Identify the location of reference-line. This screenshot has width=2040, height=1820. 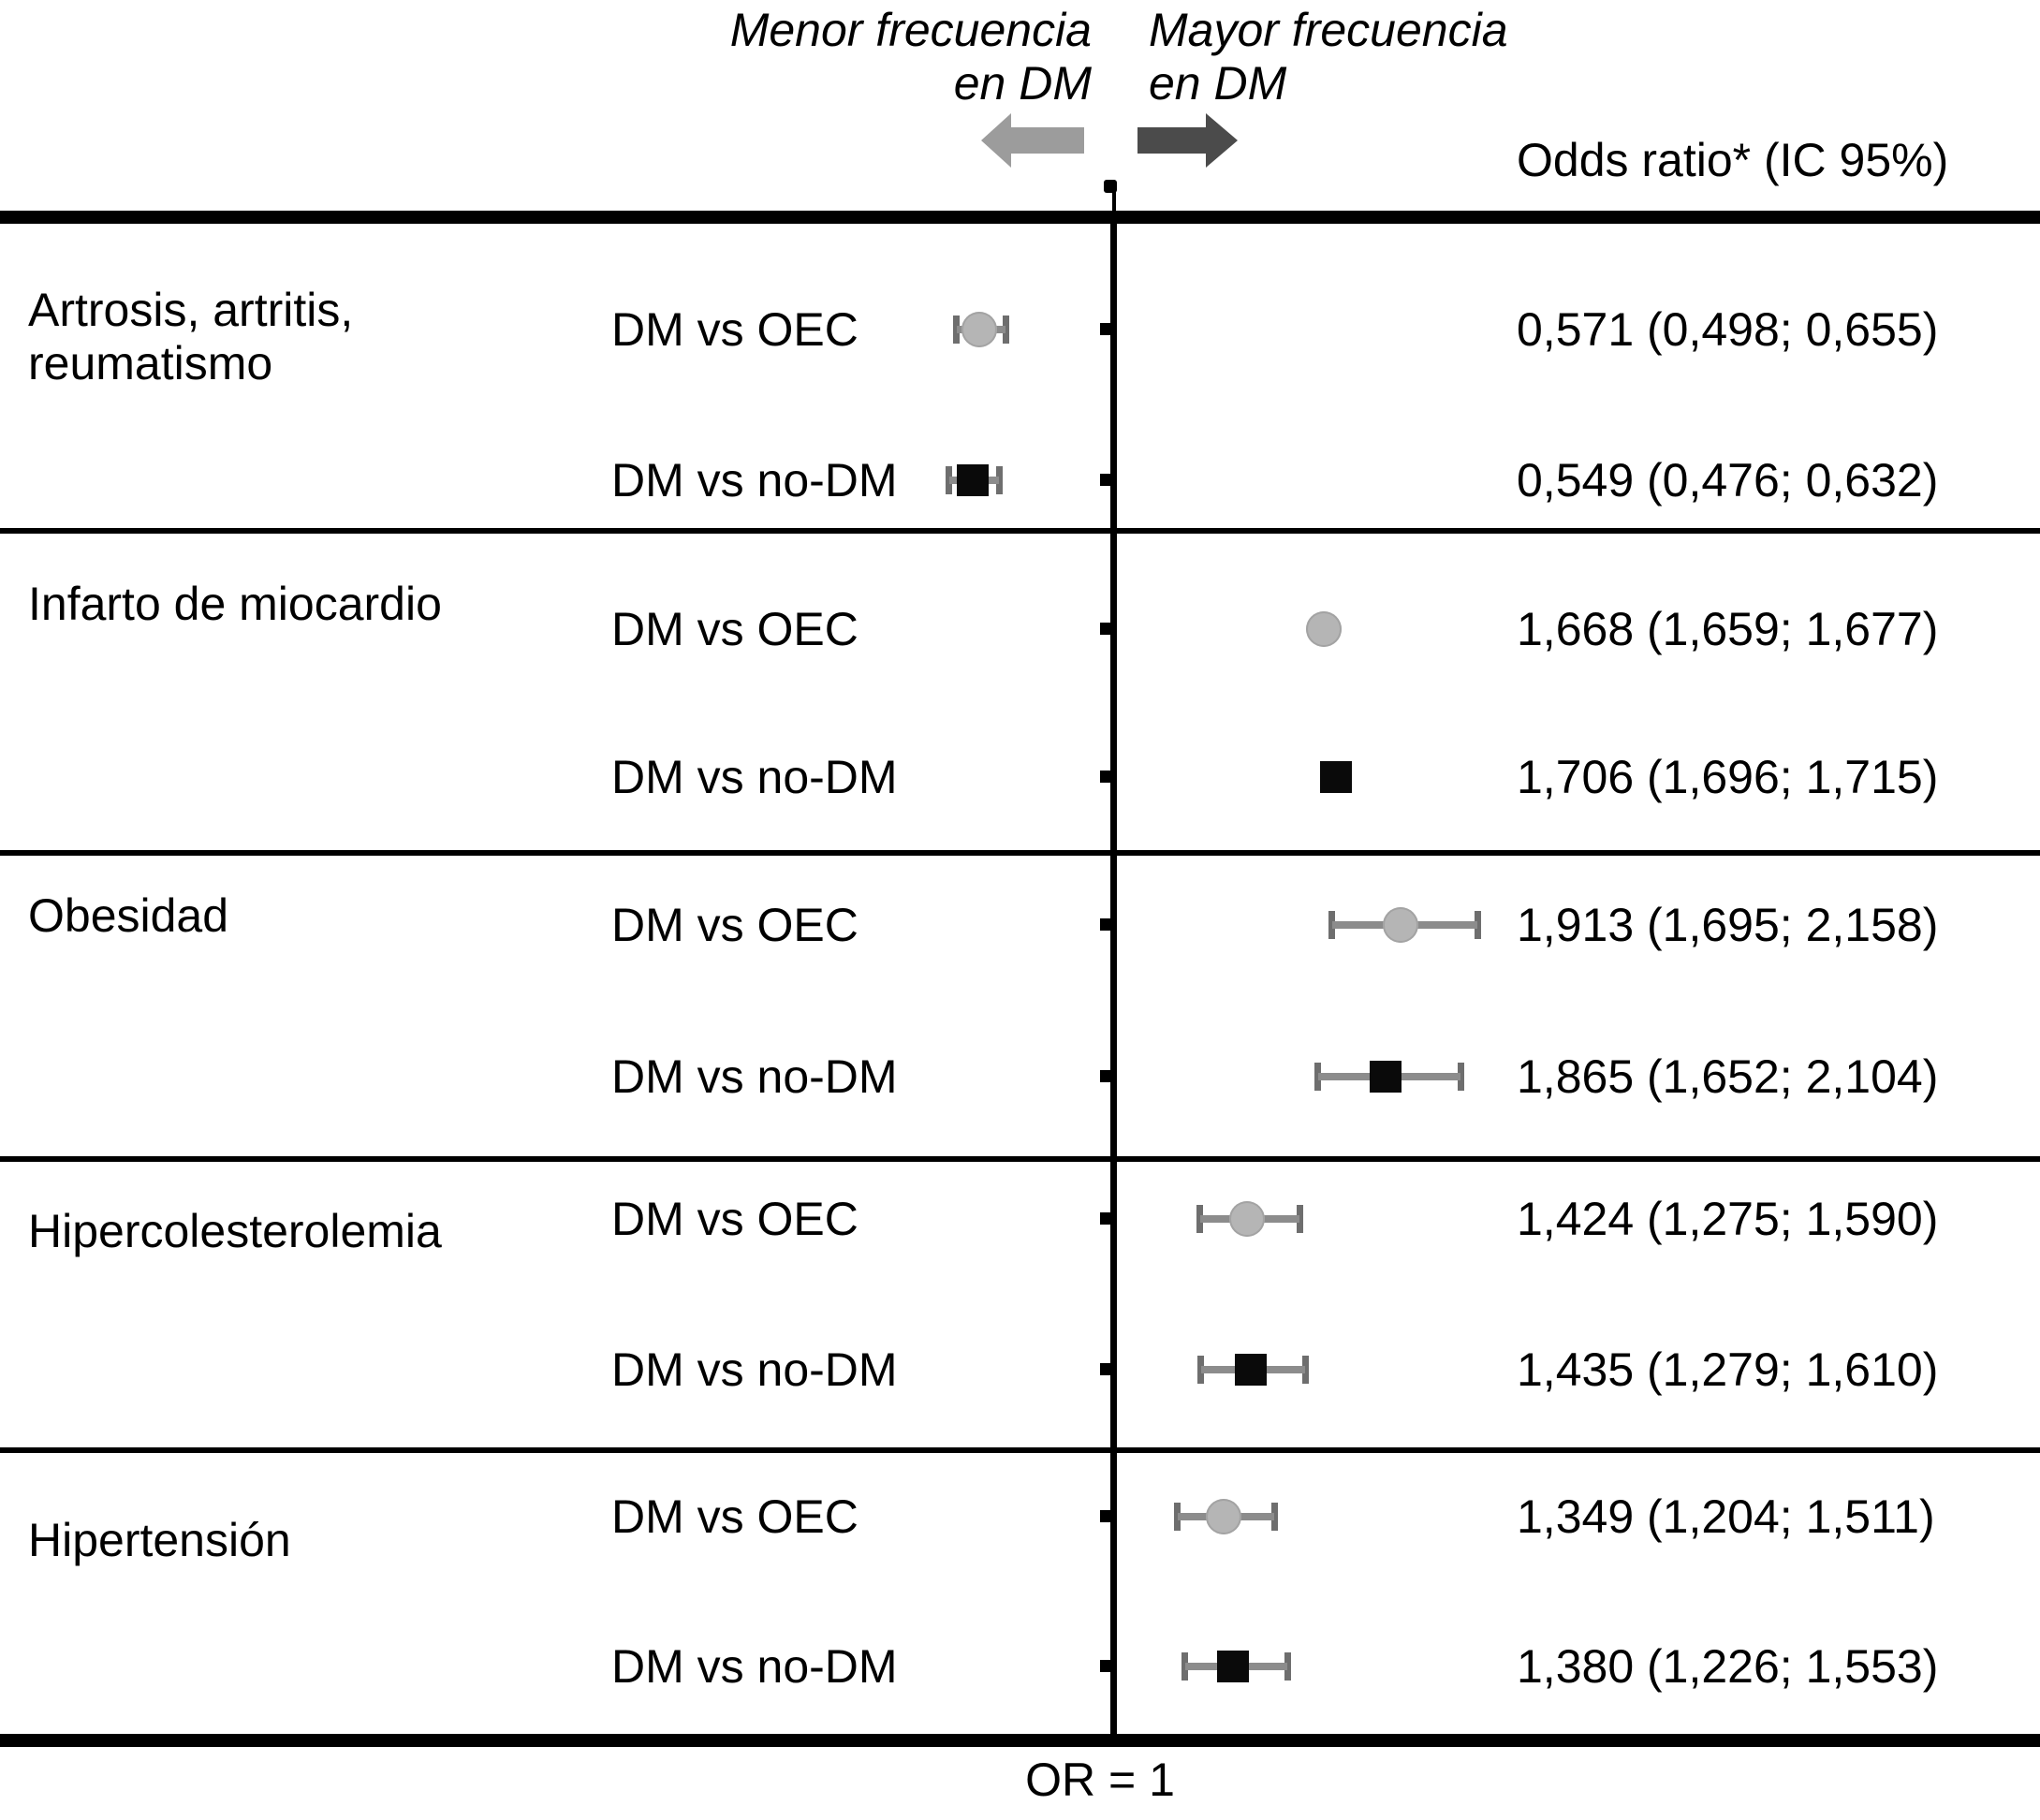
(1113, 979).